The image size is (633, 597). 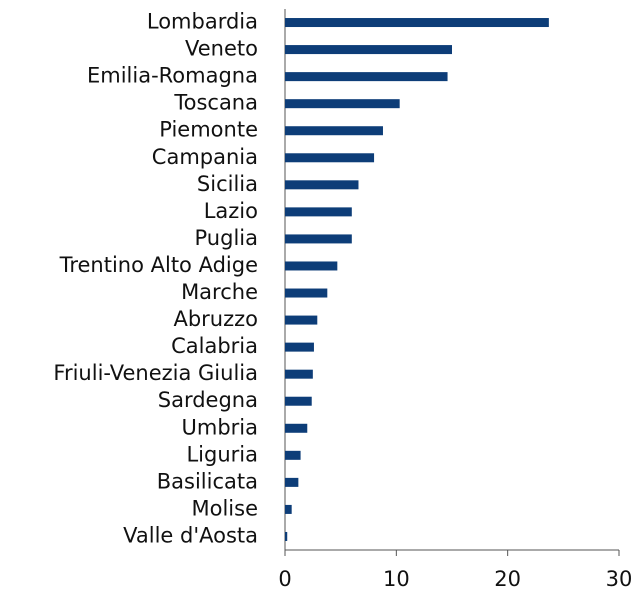 What do you see at coordinates (226, 238) in the screenshot?
I see `y-tick-label: Puglia` at bounding box center [226, 238].